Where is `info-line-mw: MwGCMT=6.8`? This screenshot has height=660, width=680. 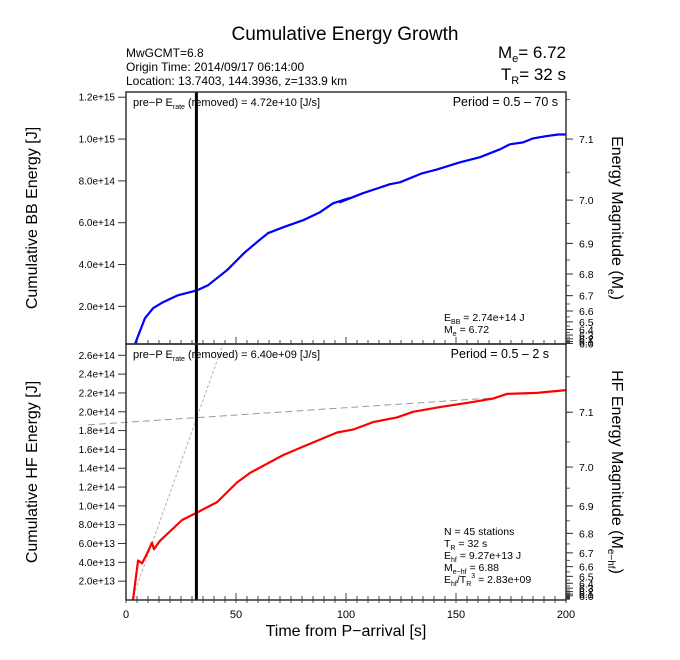 info-line-mw: MwGCMT=6.8 is located at coordinates (165, 53).